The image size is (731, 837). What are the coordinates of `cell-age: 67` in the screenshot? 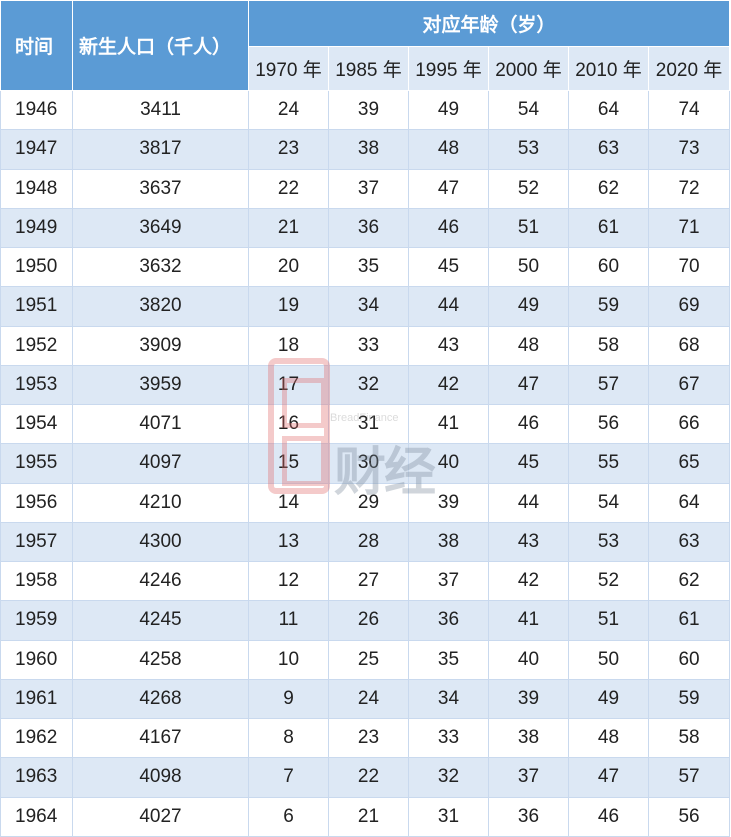 It's located at (689, 385).